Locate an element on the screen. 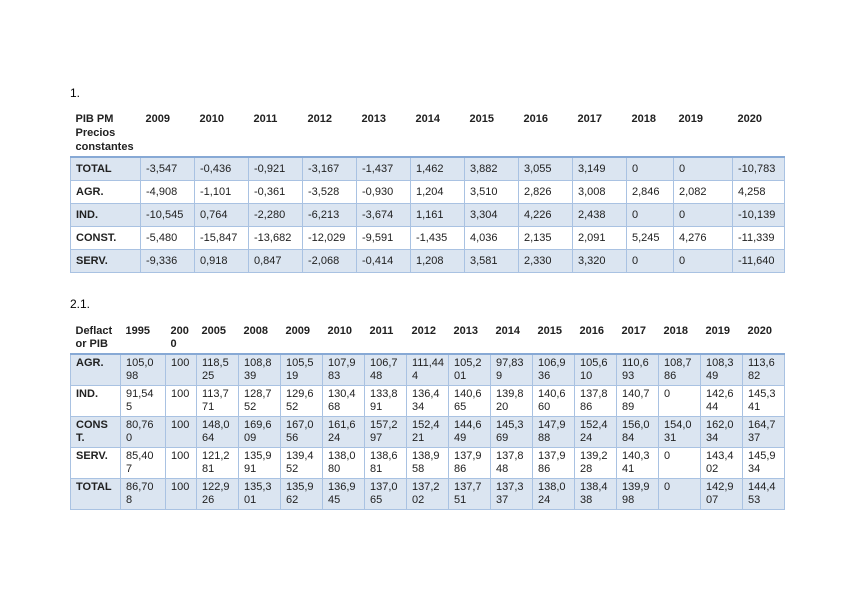  data-cell: 2,438 is located at coordinates (599, 215).